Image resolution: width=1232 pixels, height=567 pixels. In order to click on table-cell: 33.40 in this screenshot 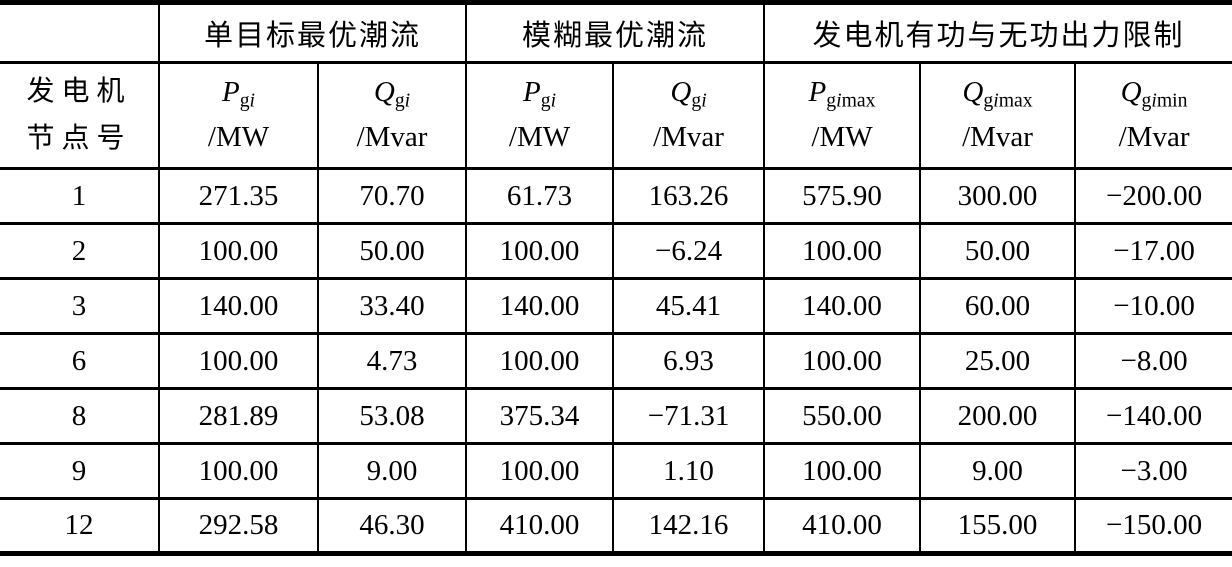, I will do `click(392, 306)`.